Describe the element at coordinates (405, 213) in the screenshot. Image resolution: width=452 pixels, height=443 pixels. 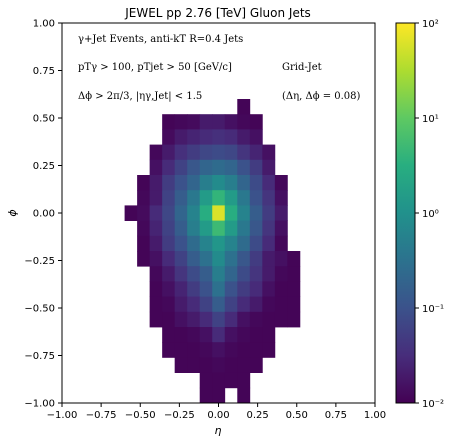
I see `colorbar` at that location.